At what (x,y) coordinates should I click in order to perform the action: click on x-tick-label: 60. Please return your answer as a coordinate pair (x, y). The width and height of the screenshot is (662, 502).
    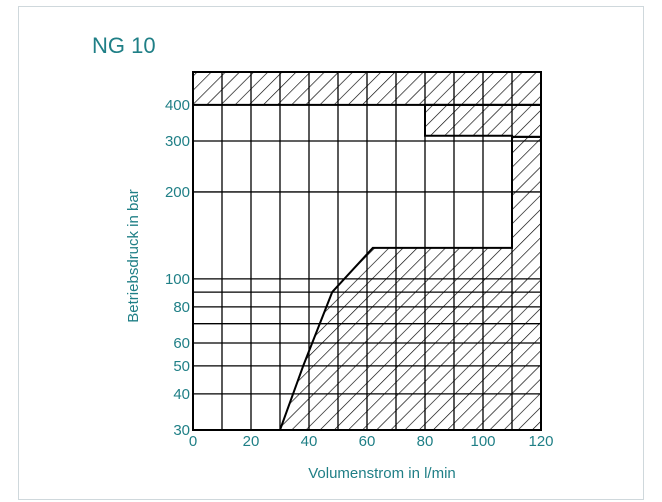
    Looking at the image, I should click on (367, 441).